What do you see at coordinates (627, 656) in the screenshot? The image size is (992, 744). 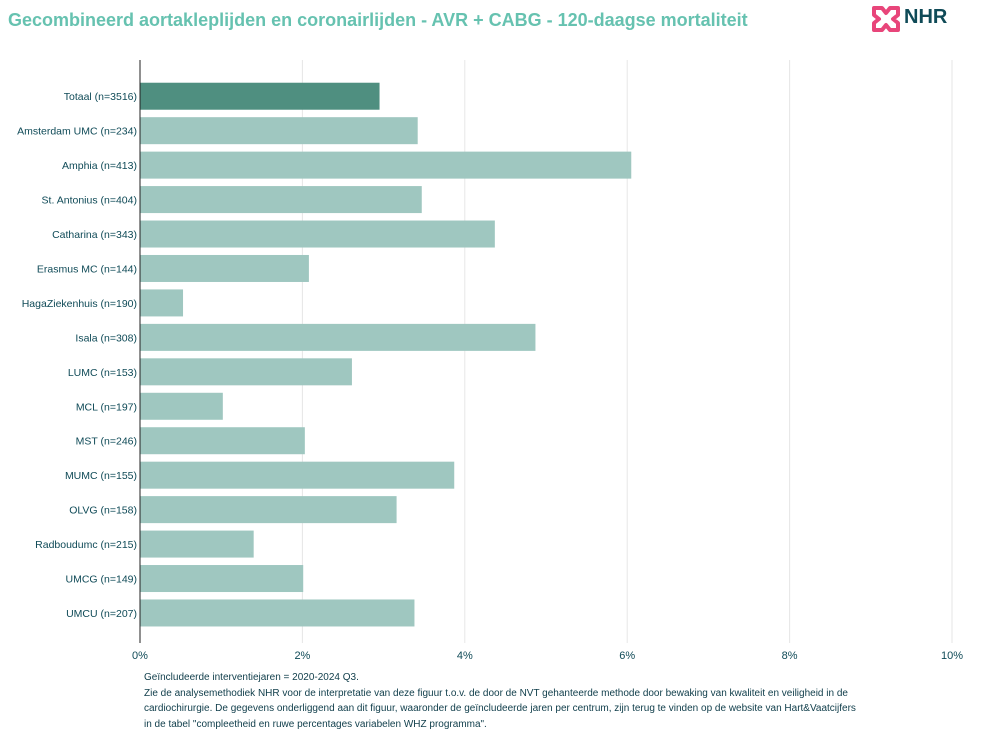 I see `x-tick-label: 6%` at bounding box center [627, 656].